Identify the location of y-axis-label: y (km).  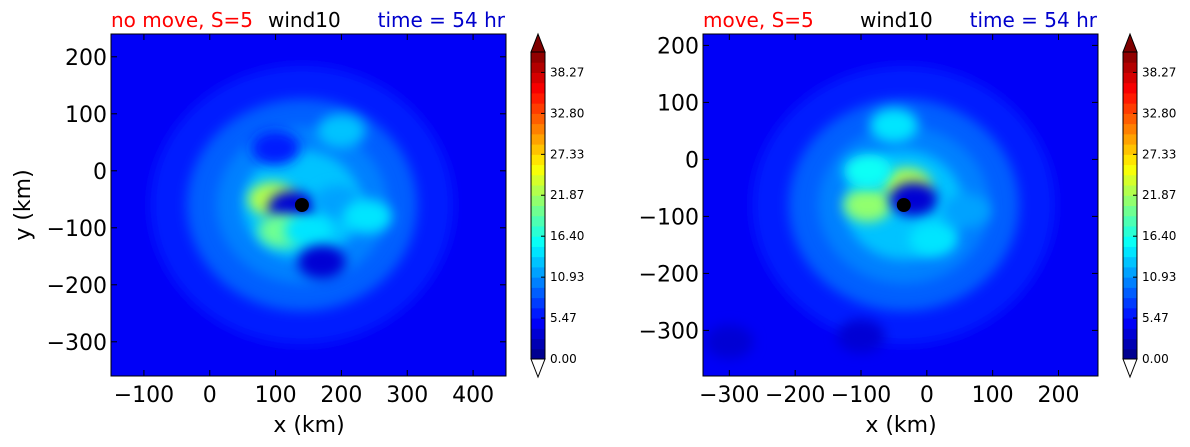
(23, 204).